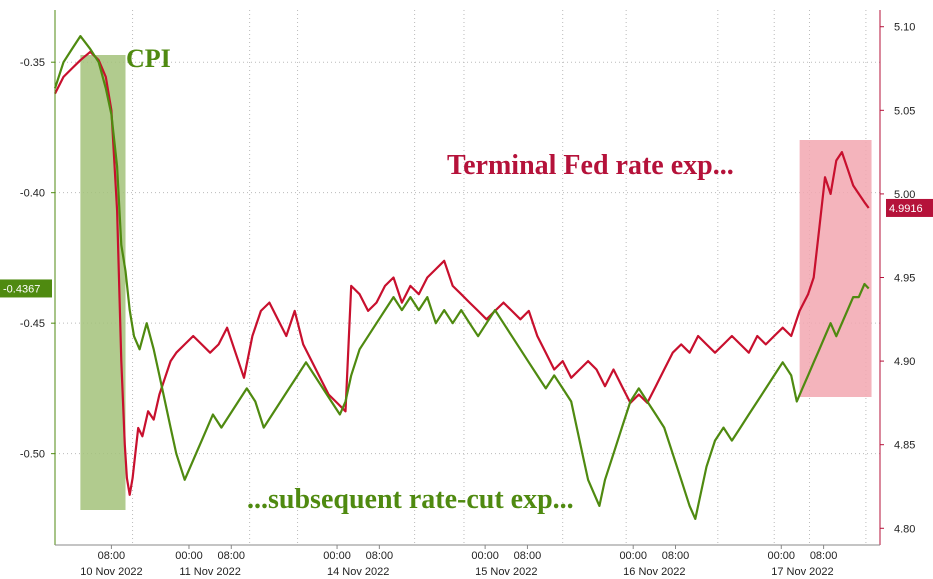 This screenshot has height=579, width=933. I want to click on fed-highlight-band, so click(835, 268).